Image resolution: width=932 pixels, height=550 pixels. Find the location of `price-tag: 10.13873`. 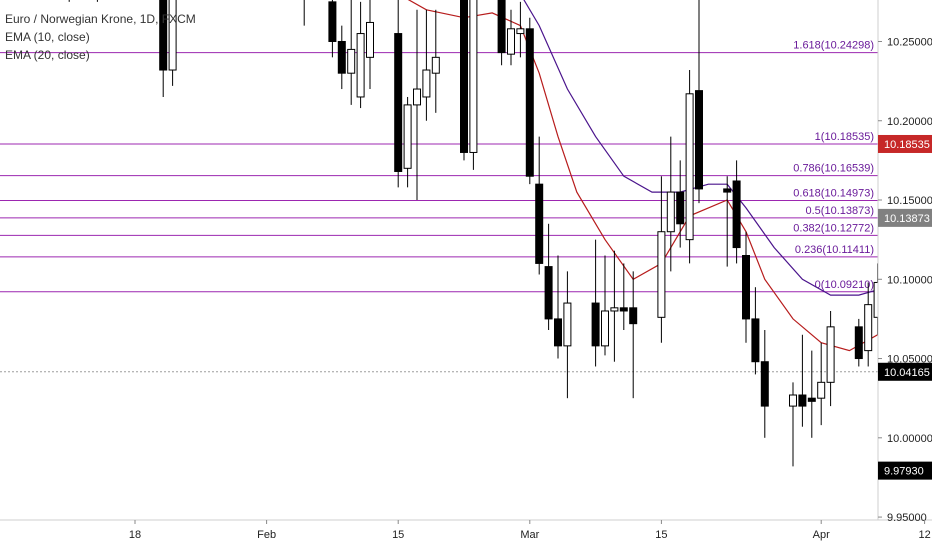

price-tag: 10.13873 is located at coordinates (905, 217).